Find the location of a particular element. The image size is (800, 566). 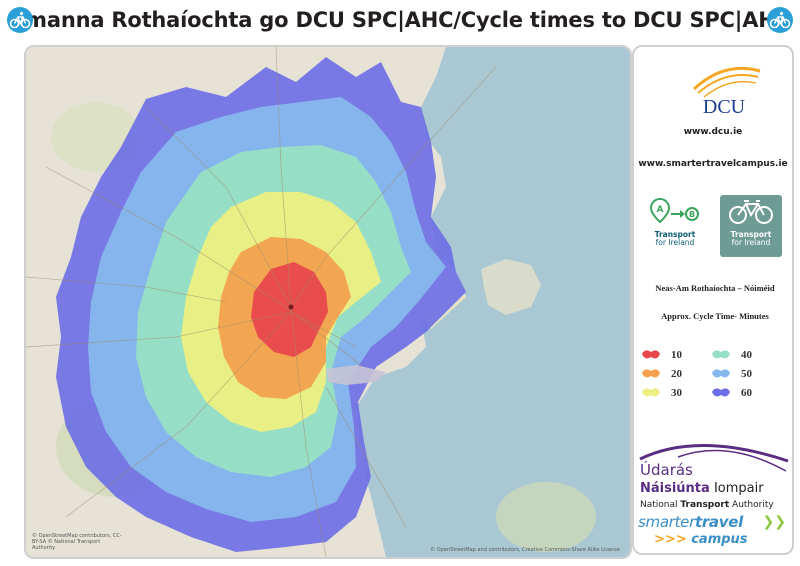

dublin-port is located at coordinates (356, 375).